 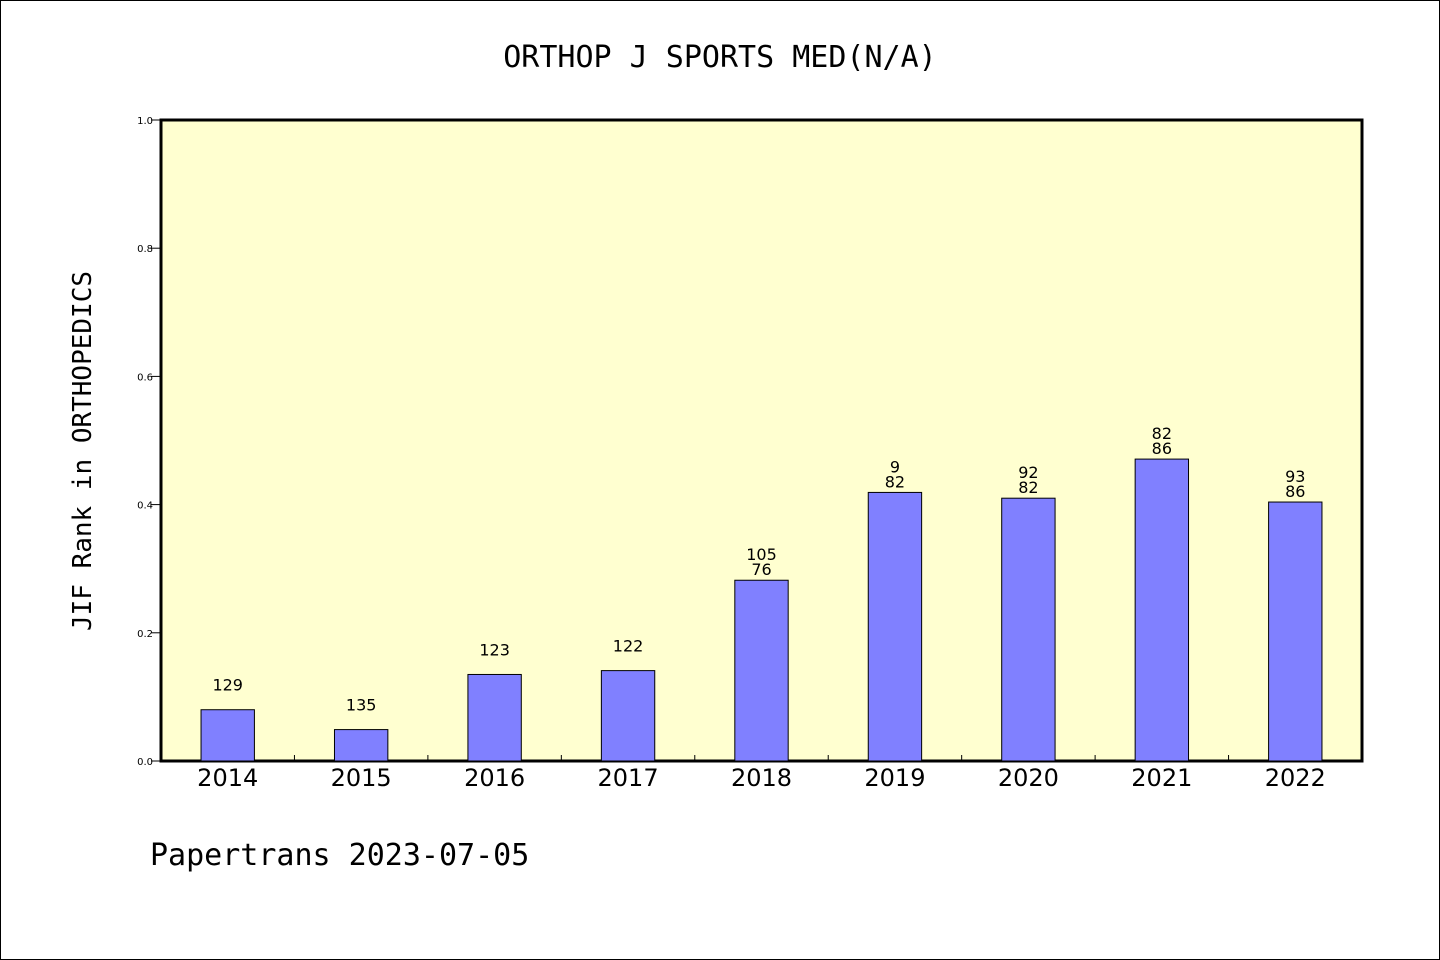 What do you see at coordinates (628, 646) in the screenshot?
I see `bar-data-label: 122` at bounding box center [628, 646].